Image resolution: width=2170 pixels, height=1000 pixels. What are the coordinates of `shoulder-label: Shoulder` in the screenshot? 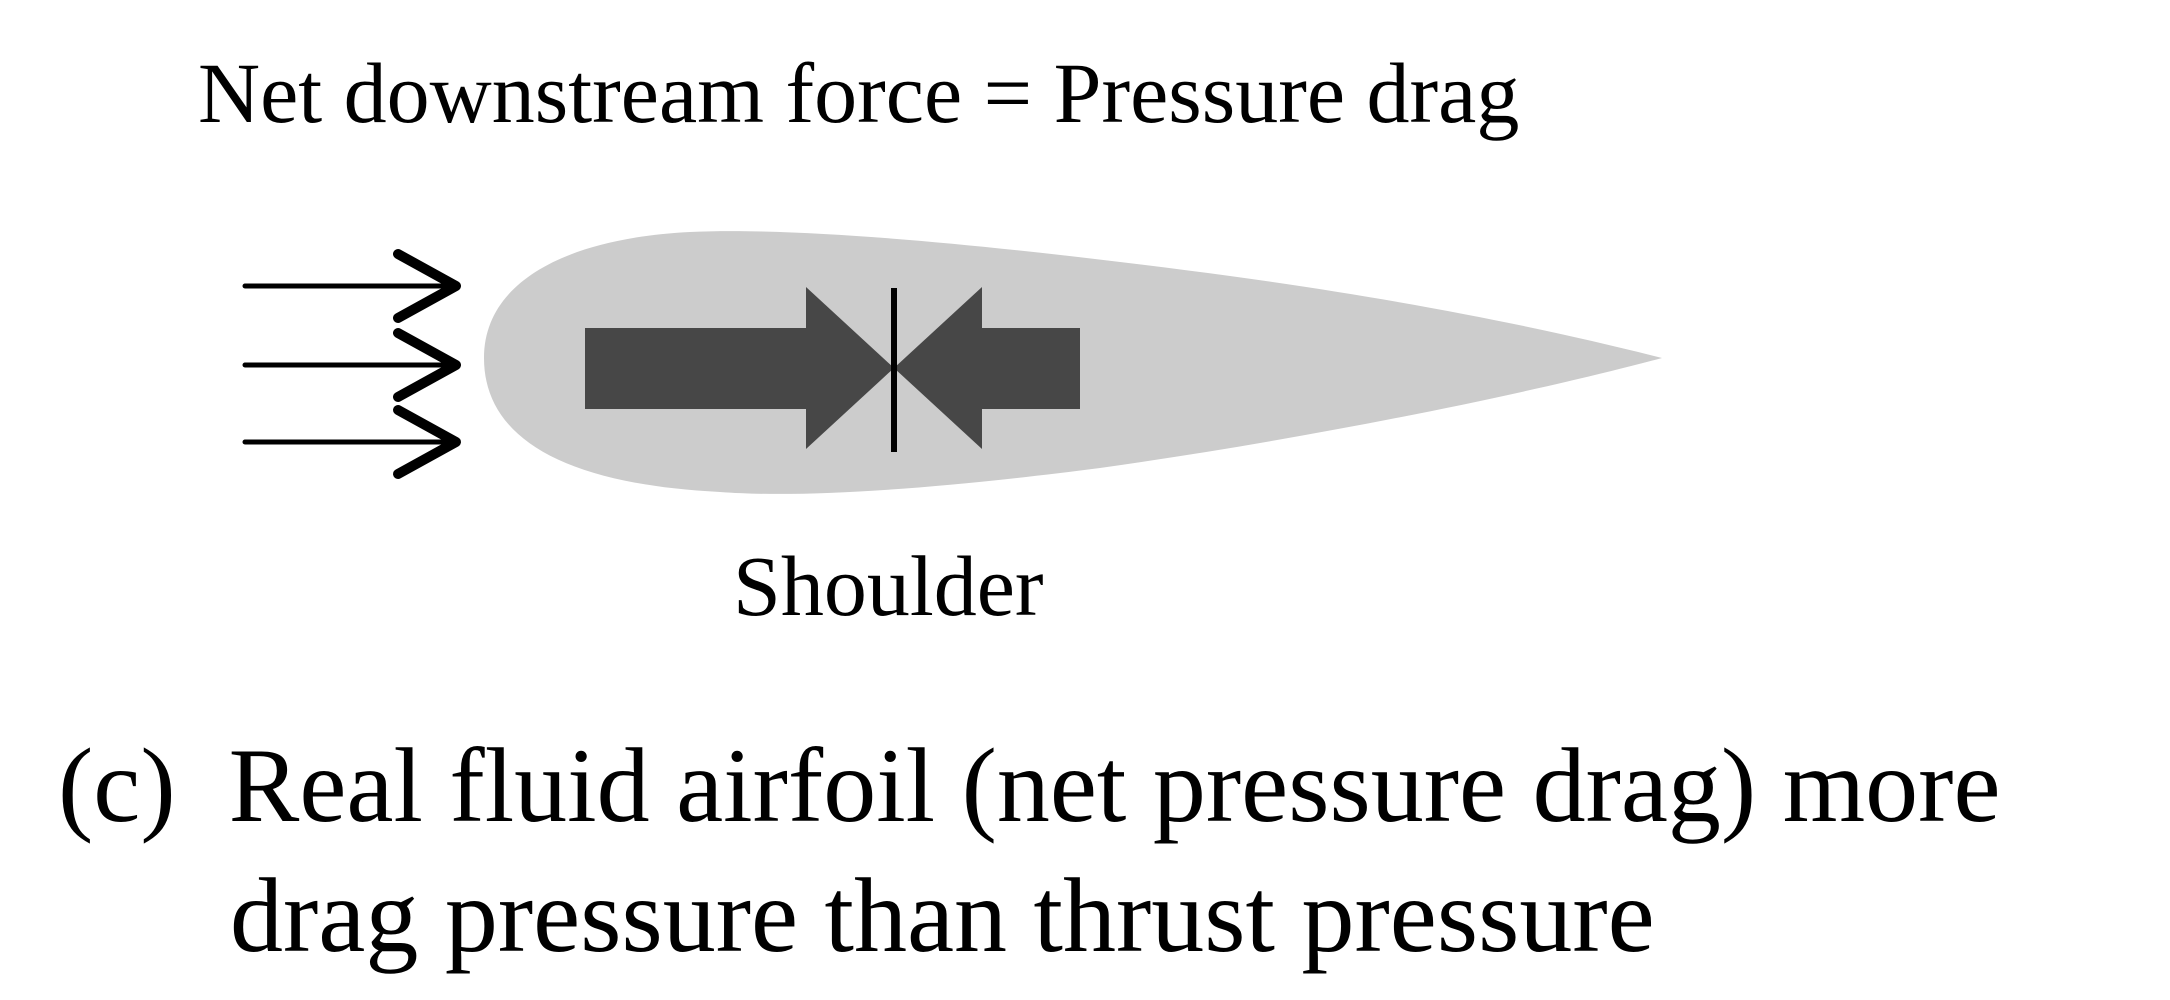 It's located at (888, 586).